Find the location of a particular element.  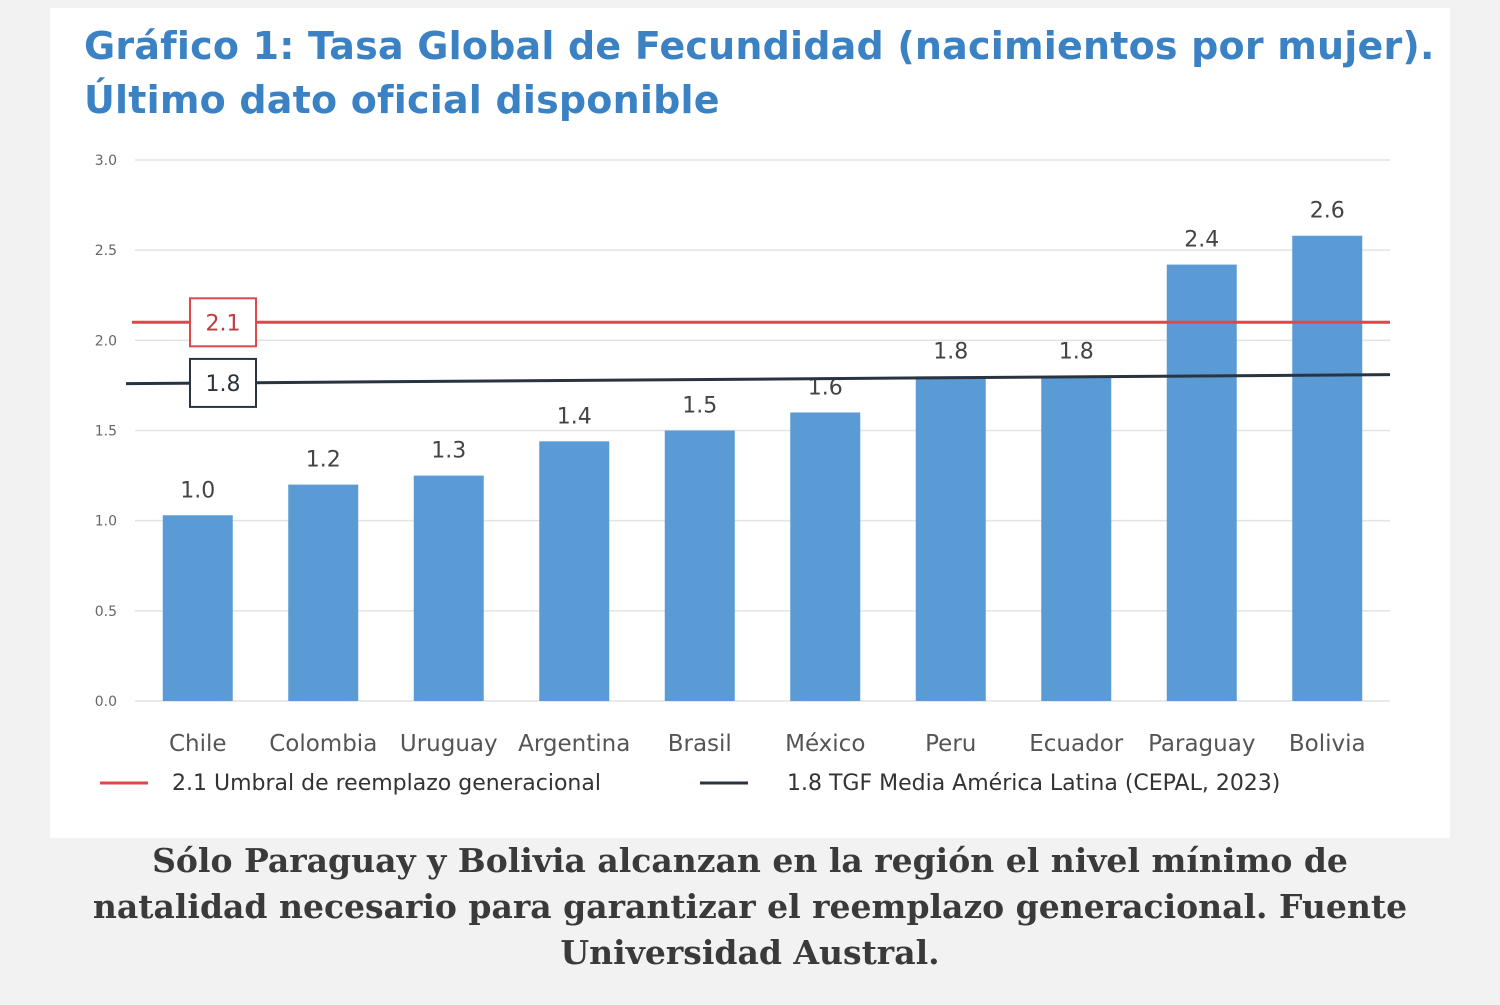

y-tick-label: 3.0 is located at coordinates (106, 161).